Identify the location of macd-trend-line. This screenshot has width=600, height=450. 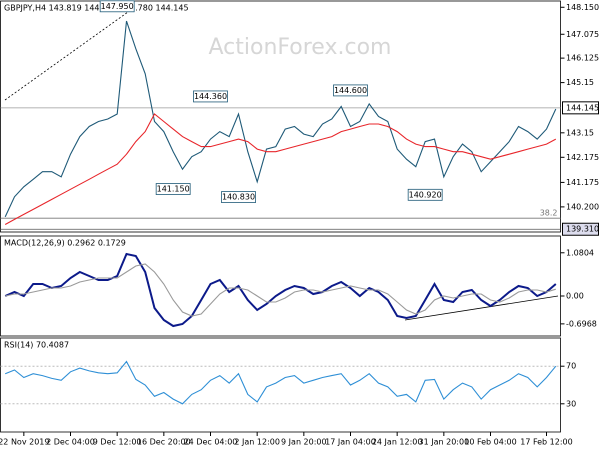
(481, 308).